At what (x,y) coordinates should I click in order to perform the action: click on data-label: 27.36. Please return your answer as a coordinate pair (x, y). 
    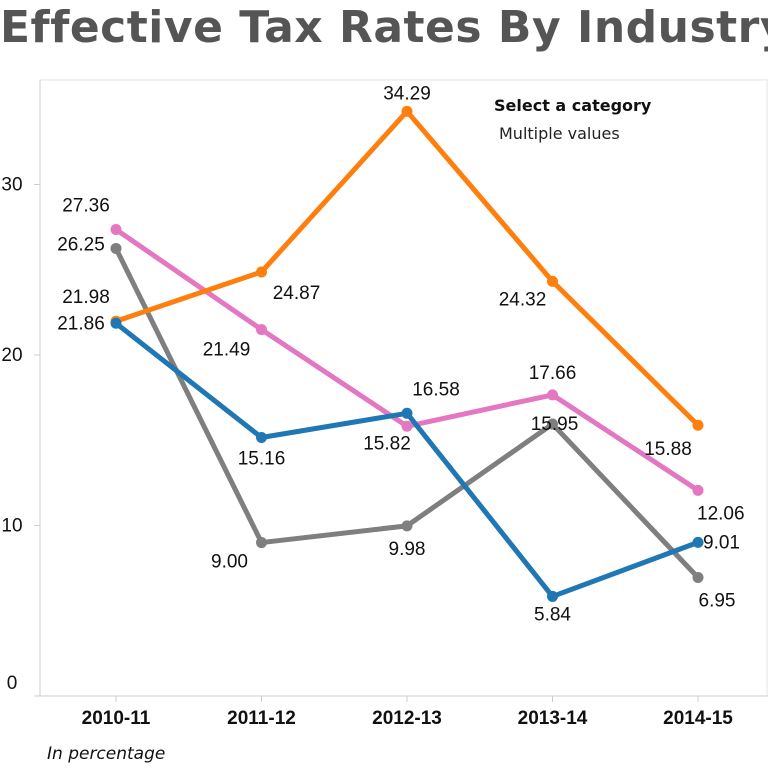
    Looking at the image, I should click on (86, 206).